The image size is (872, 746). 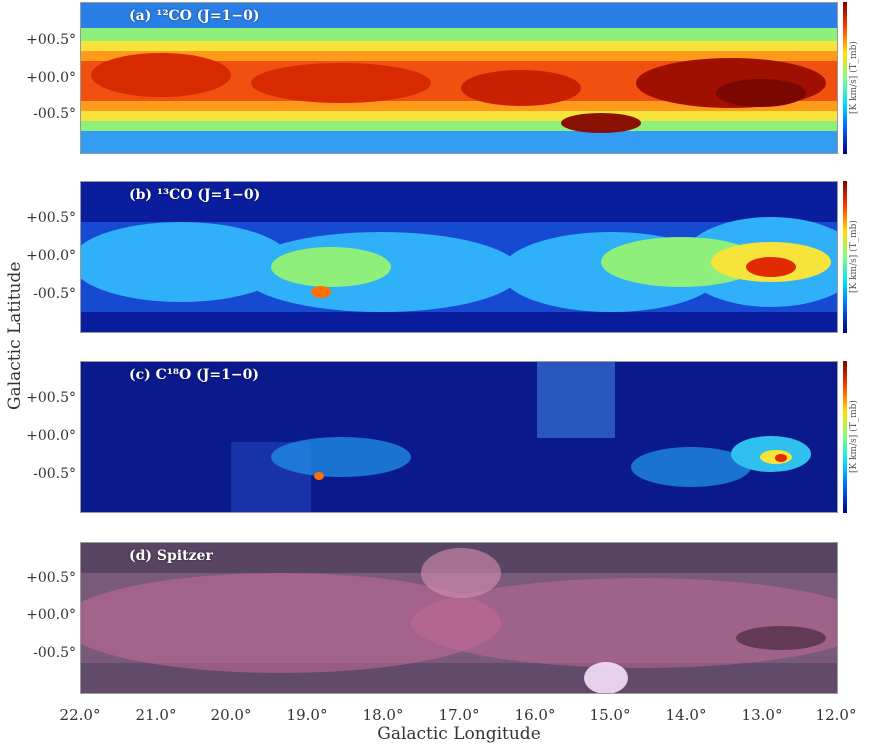 I want to click on y-tick-b-3: -00.5°, so click(x=54, y=294).